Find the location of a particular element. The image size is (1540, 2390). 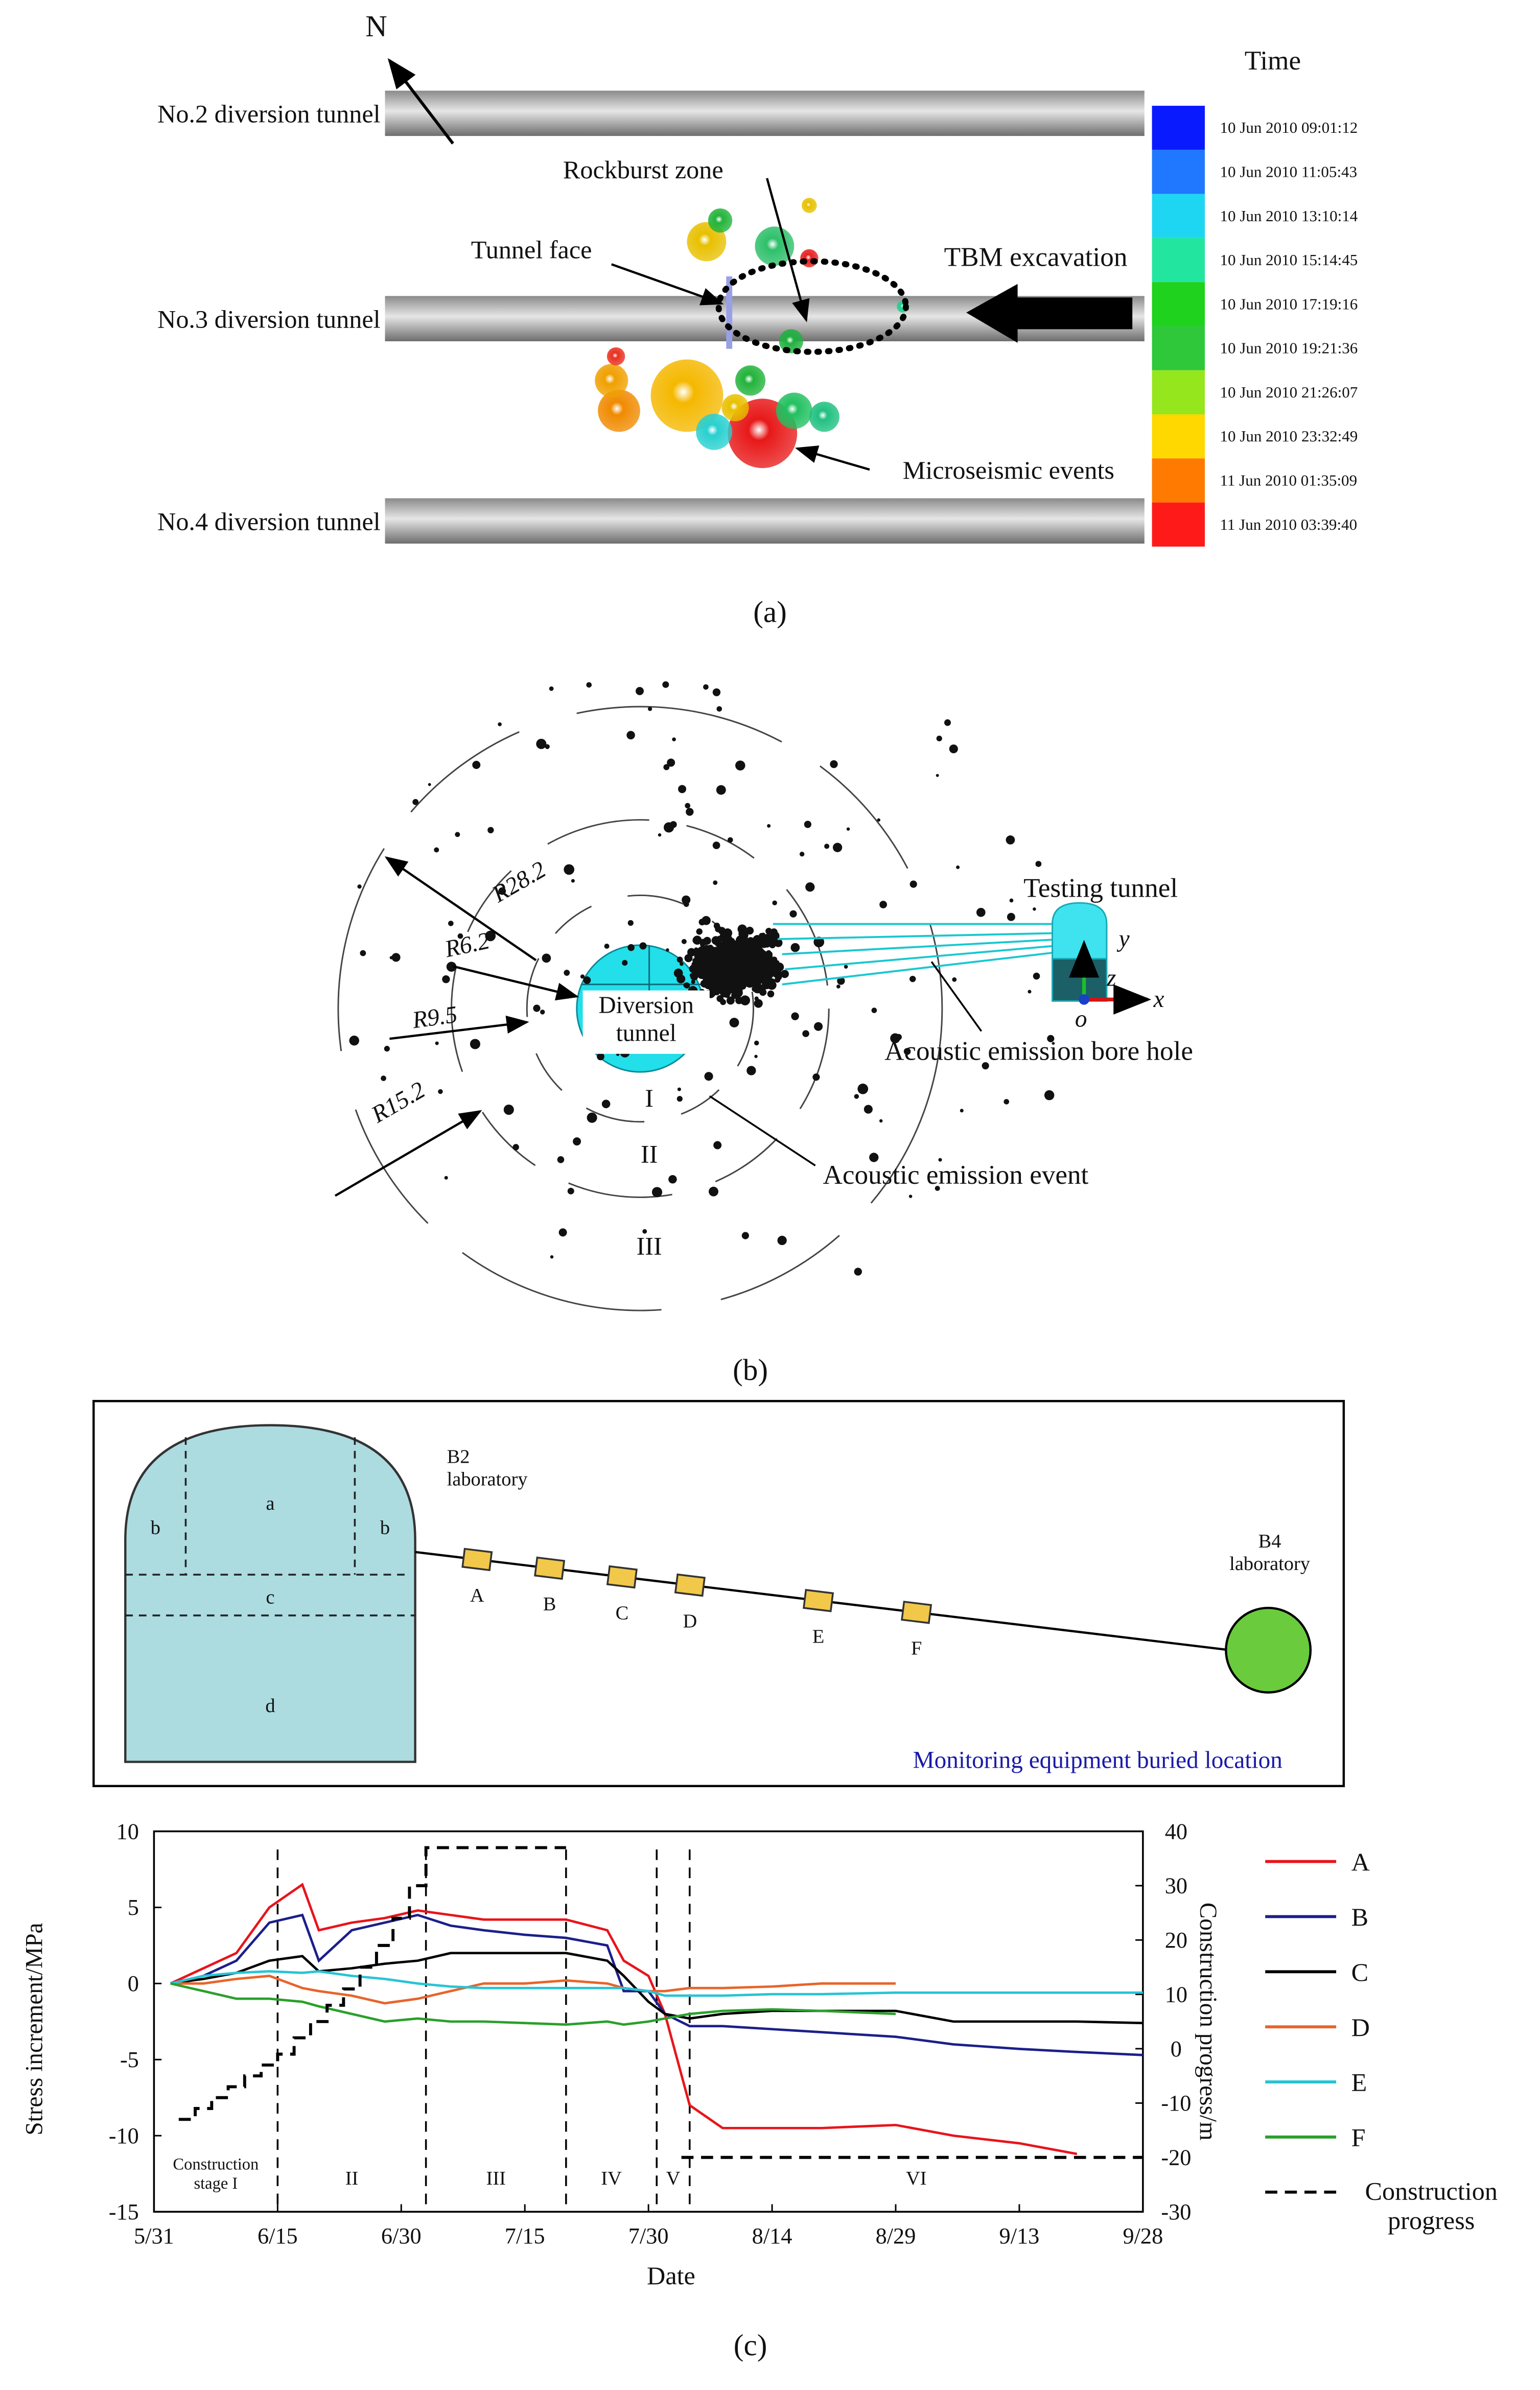

legend-label: 10 Jun 2010 09:01:12 is located at coordinates (1289, 128).